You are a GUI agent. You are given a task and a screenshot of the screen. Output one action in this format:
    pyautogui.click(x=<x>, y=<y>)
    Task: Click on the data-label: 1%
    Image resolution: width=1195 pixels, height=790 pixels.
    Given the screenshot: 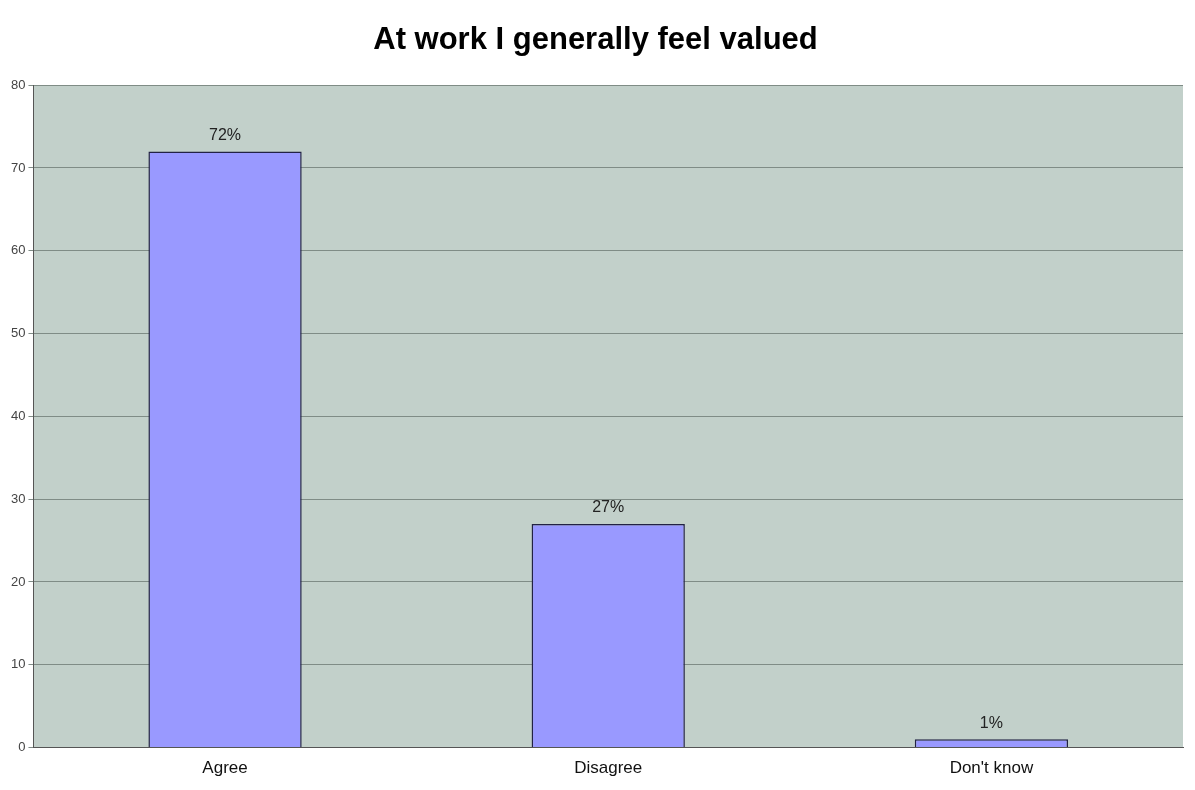 What is the action you would take?
    pyautogui.click(x=991, y=722)
    